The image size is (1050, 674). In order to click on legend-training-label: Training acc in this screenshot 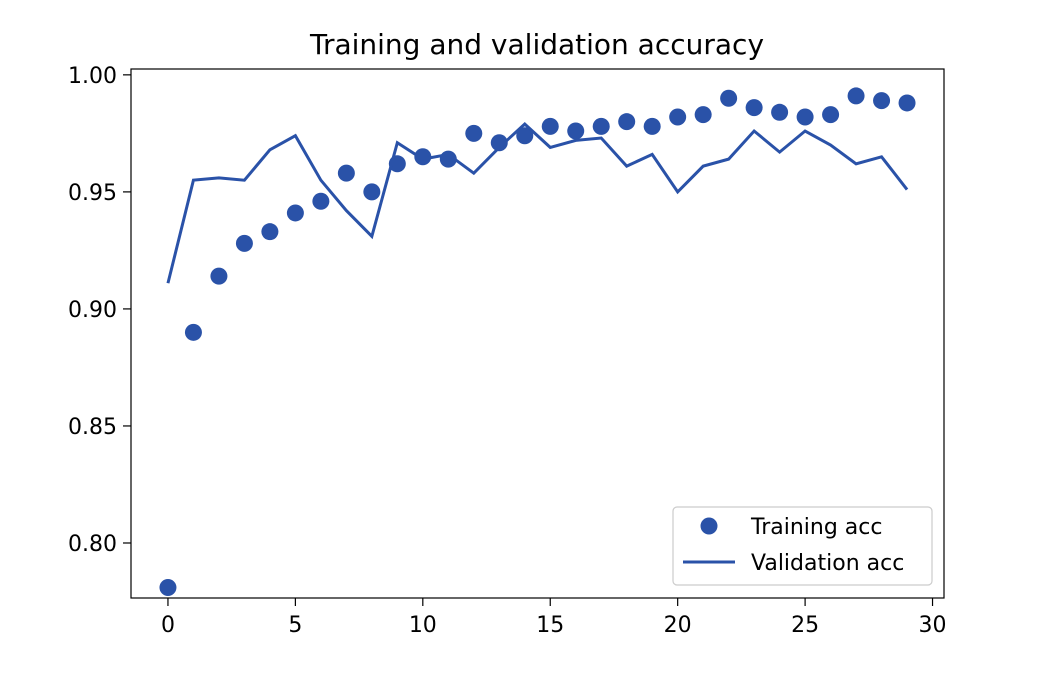, I will do `click(816, 527)`.